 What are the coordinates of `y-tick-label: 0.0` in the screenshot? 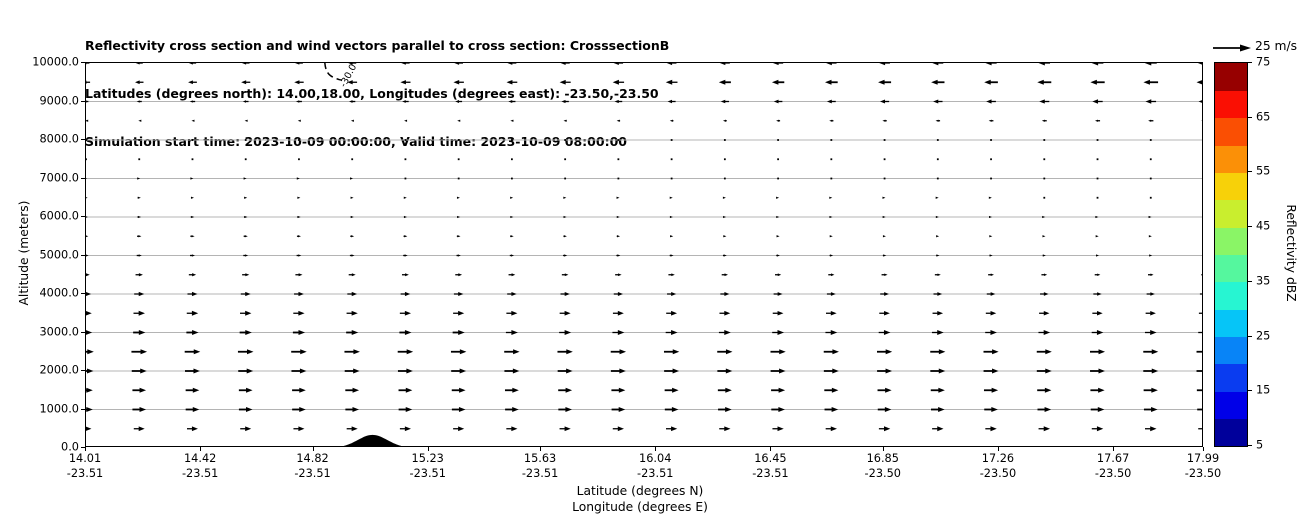 It's located at (70, 447).